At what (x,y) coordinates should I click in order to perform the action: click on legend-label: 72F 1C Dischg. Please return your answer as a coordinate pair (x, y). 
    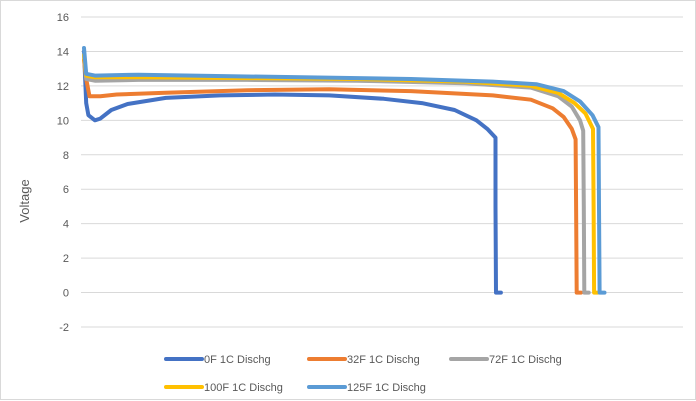
    Looking at the image, I should click on (525, 360).